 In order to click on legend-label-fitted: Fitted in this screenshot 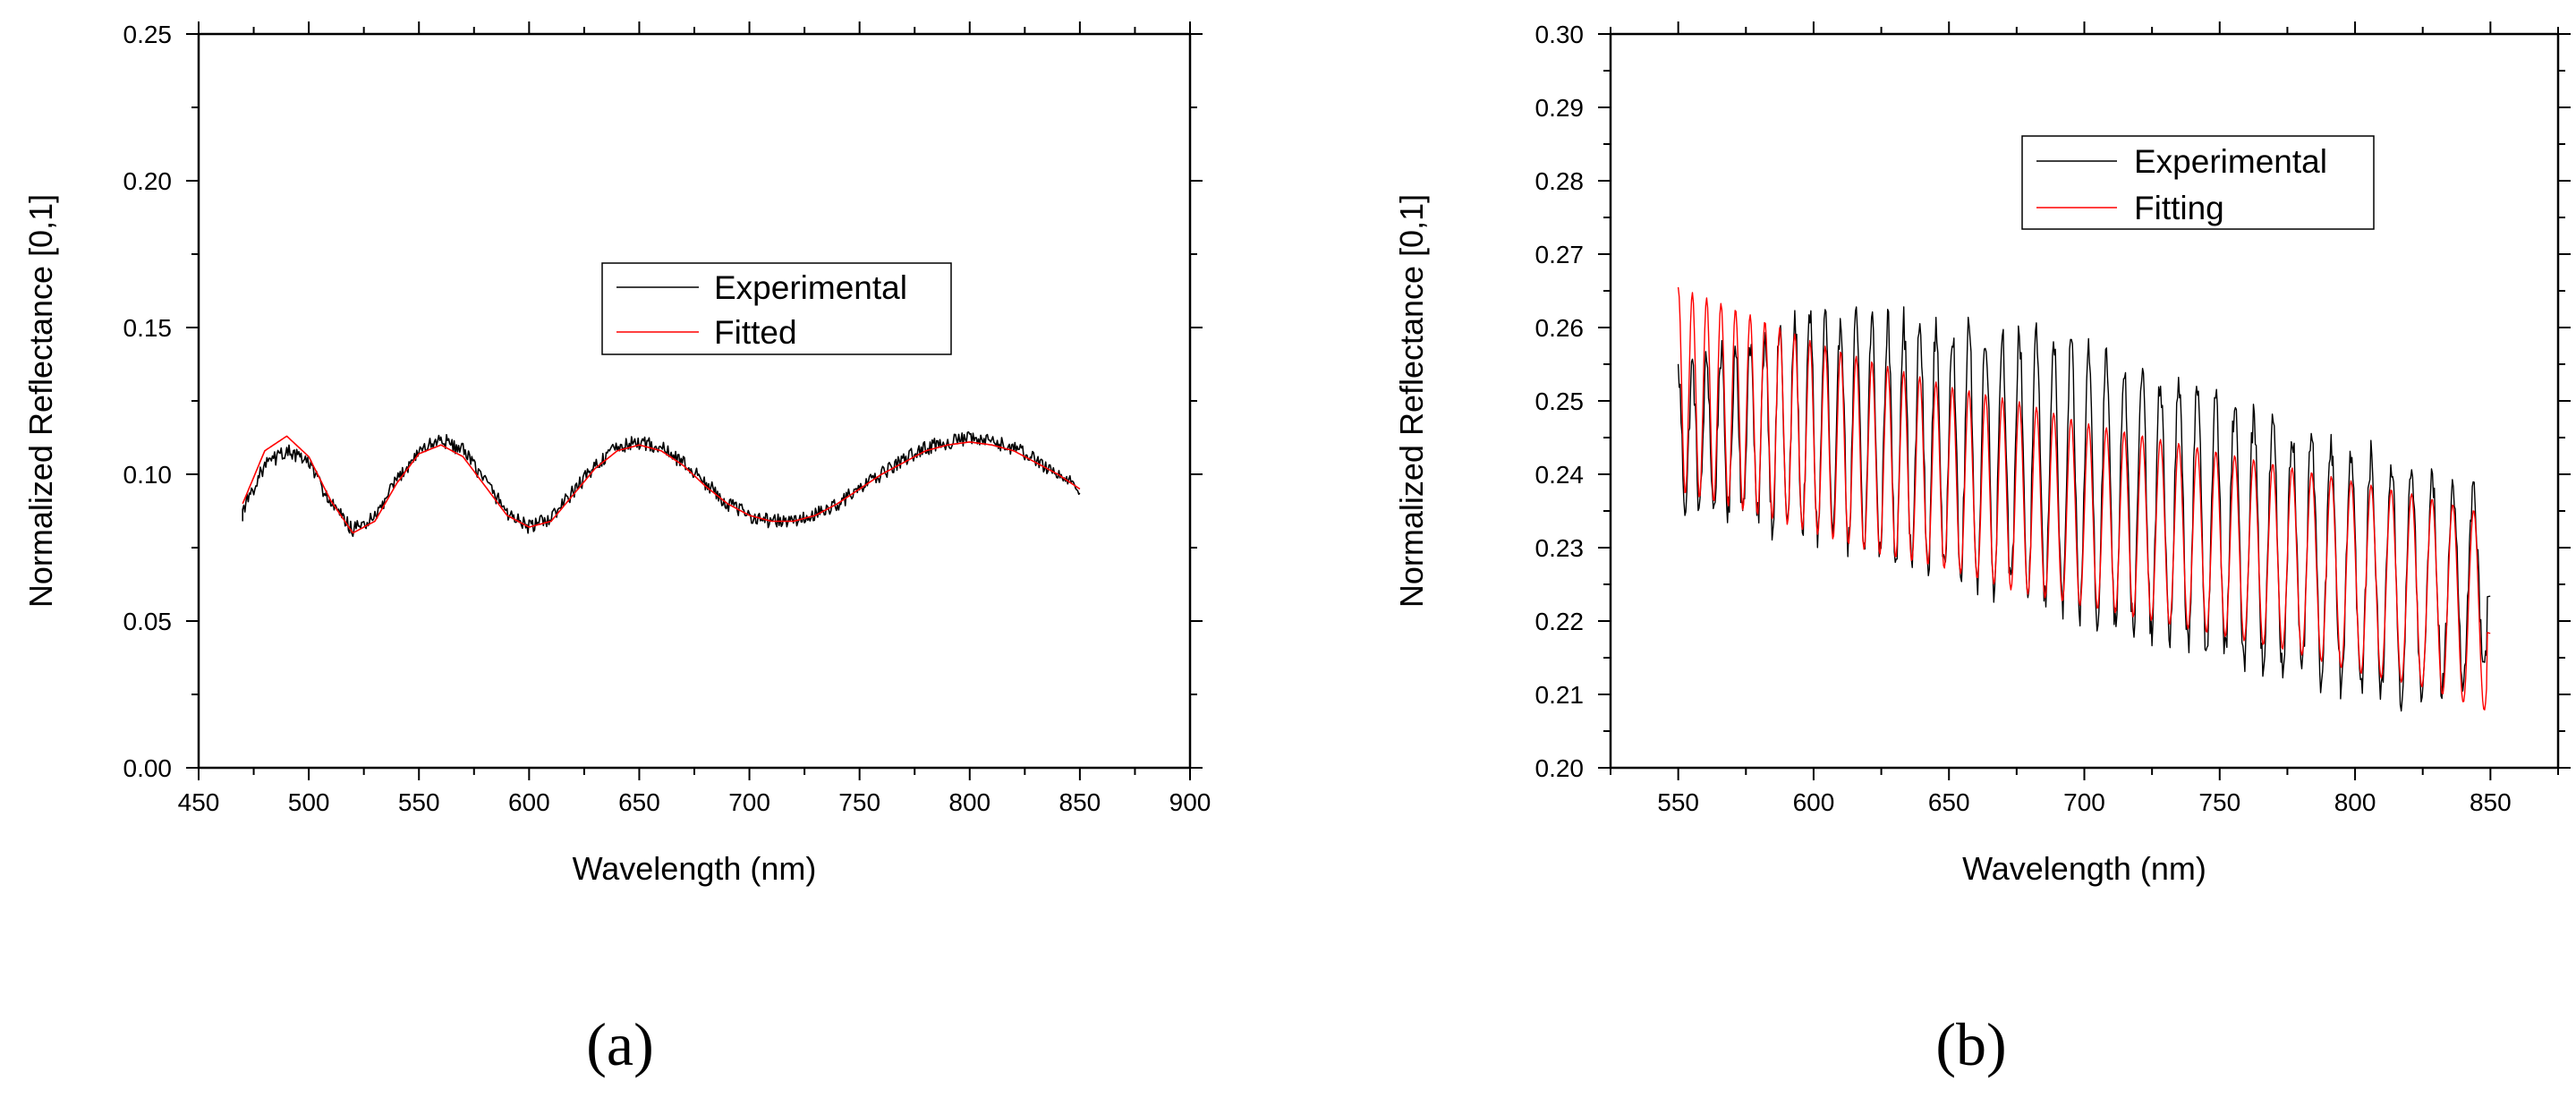, I will do `click(755, 332)`.